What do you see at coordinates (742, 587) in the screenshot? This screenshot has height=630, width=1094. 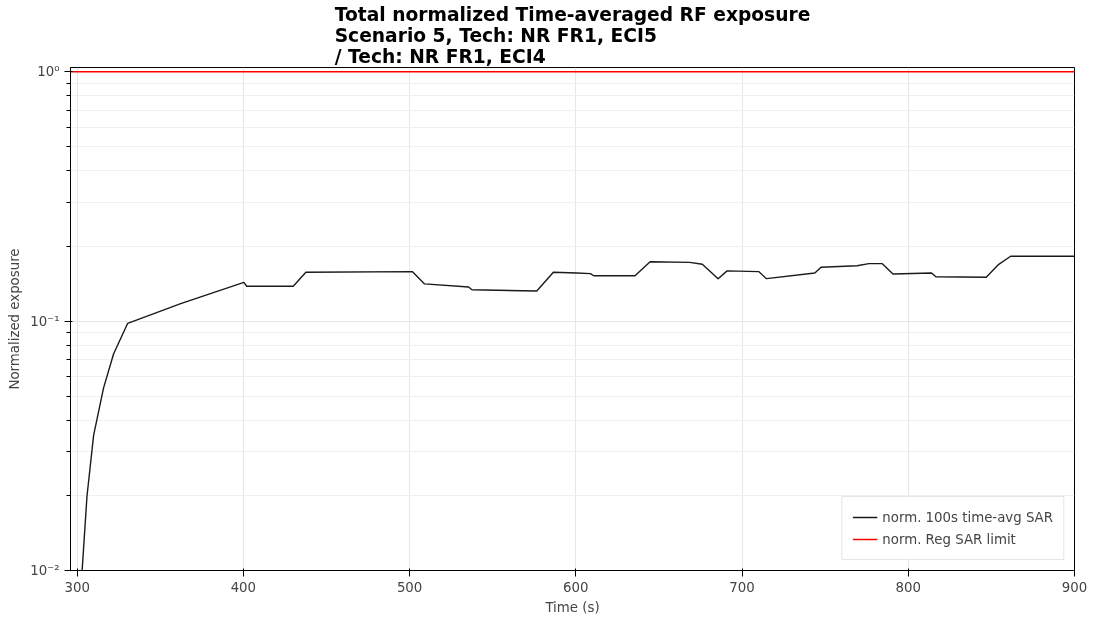 I see `x-tick-label: 700` at bounding box center [742, 587].